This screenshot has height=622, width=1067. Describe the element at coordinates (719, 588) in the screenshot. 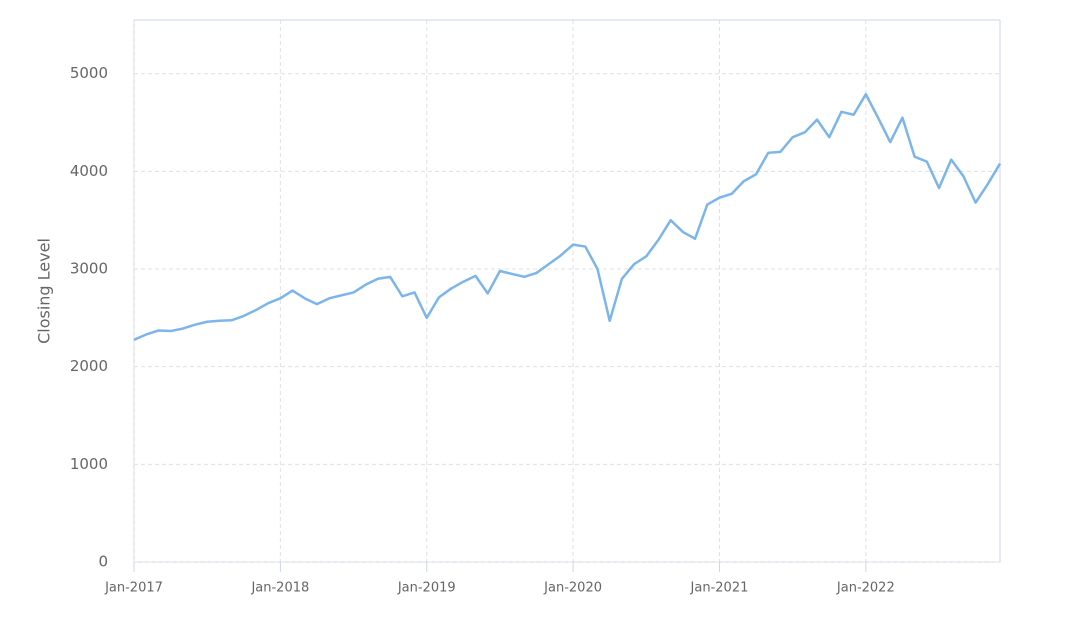

I see `x-tick-label: Jan-2021` at that location.